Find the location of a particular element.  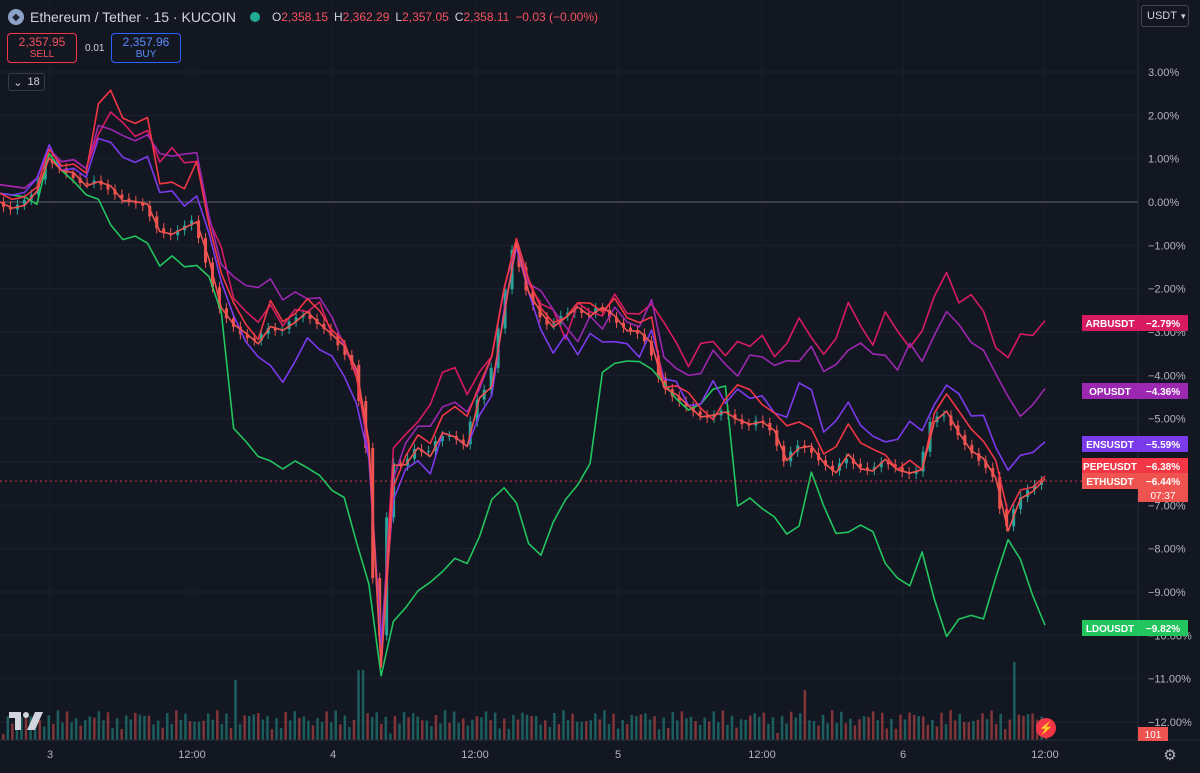

price-change: −0.03 (−0.00%) is located at coordinates (557, 17).